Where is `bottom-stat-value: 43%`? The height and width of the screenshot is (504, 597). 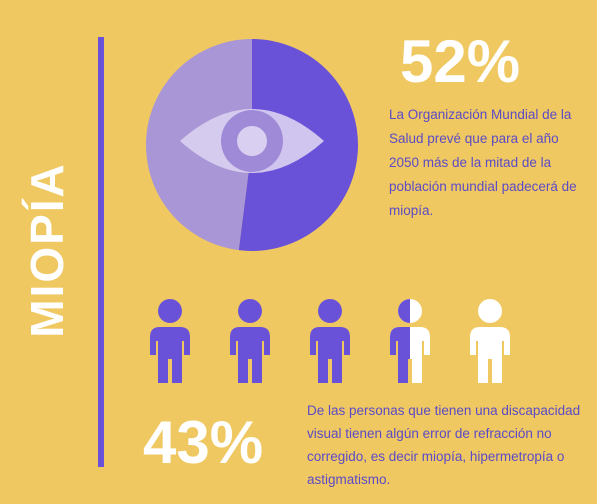 bottom-stat-value: 43% is located at coordinates (203, 442).